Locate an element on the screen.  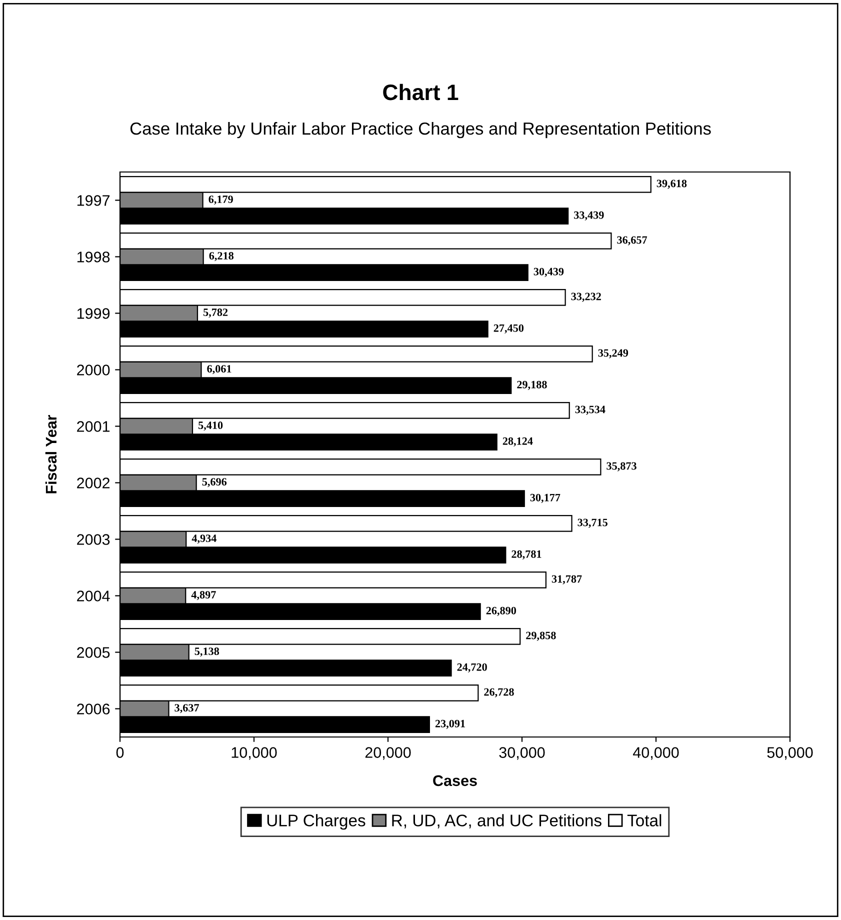
x-tick-label: 0 is located at coordinates (120, 752).